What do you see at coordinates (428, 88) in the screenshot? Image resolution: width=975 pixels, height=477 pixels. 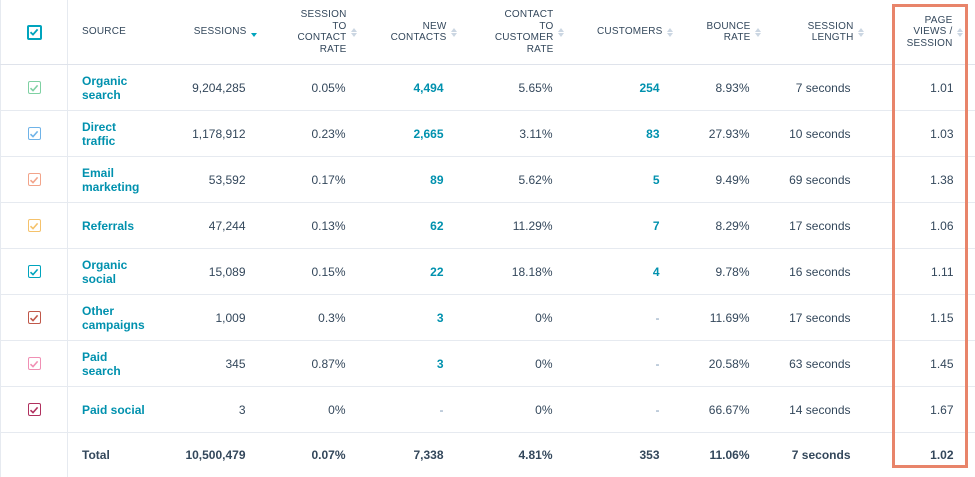 I see `new-contacts-link: 4,494` at bounding box center [428, 88].